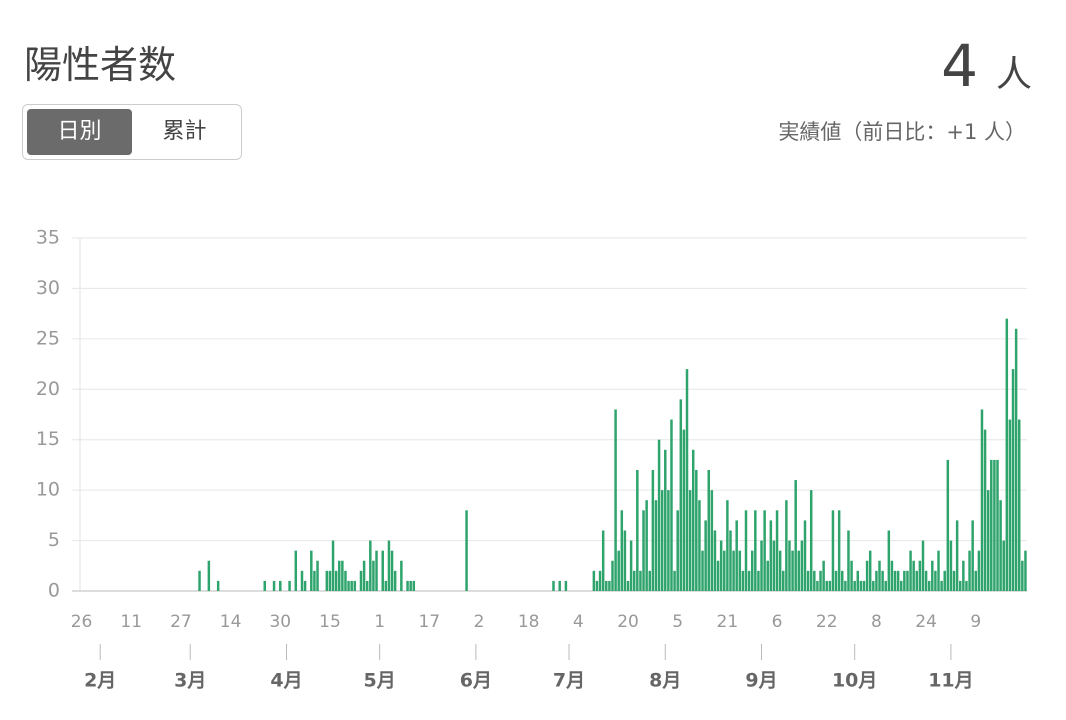 The width and height of the screenshot is (1066, 720). Describe the element at coordinates (975, 622) in the screenshot. I see `x-tick-label: 9` at that location.